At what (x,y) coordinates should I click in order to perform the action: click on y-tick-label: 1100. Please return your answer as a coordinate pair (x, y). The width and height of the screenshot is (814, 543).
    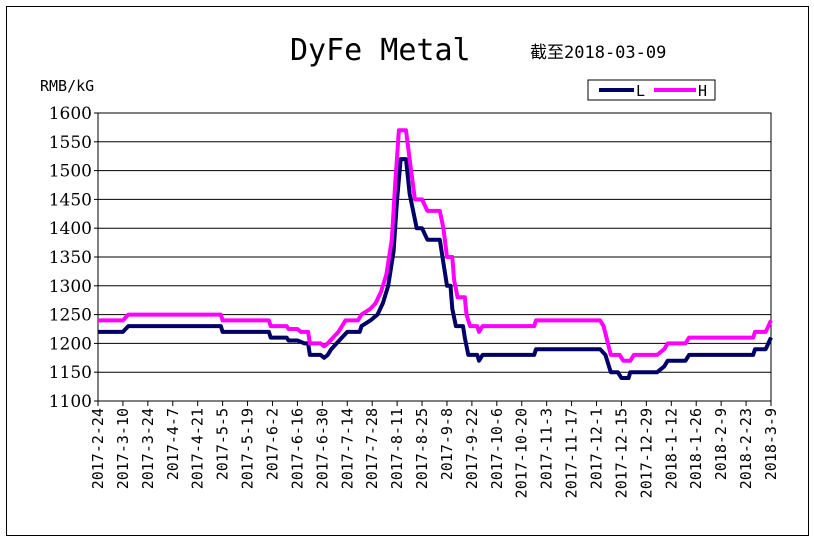
    Looking at the image, I should click on (70, 402).